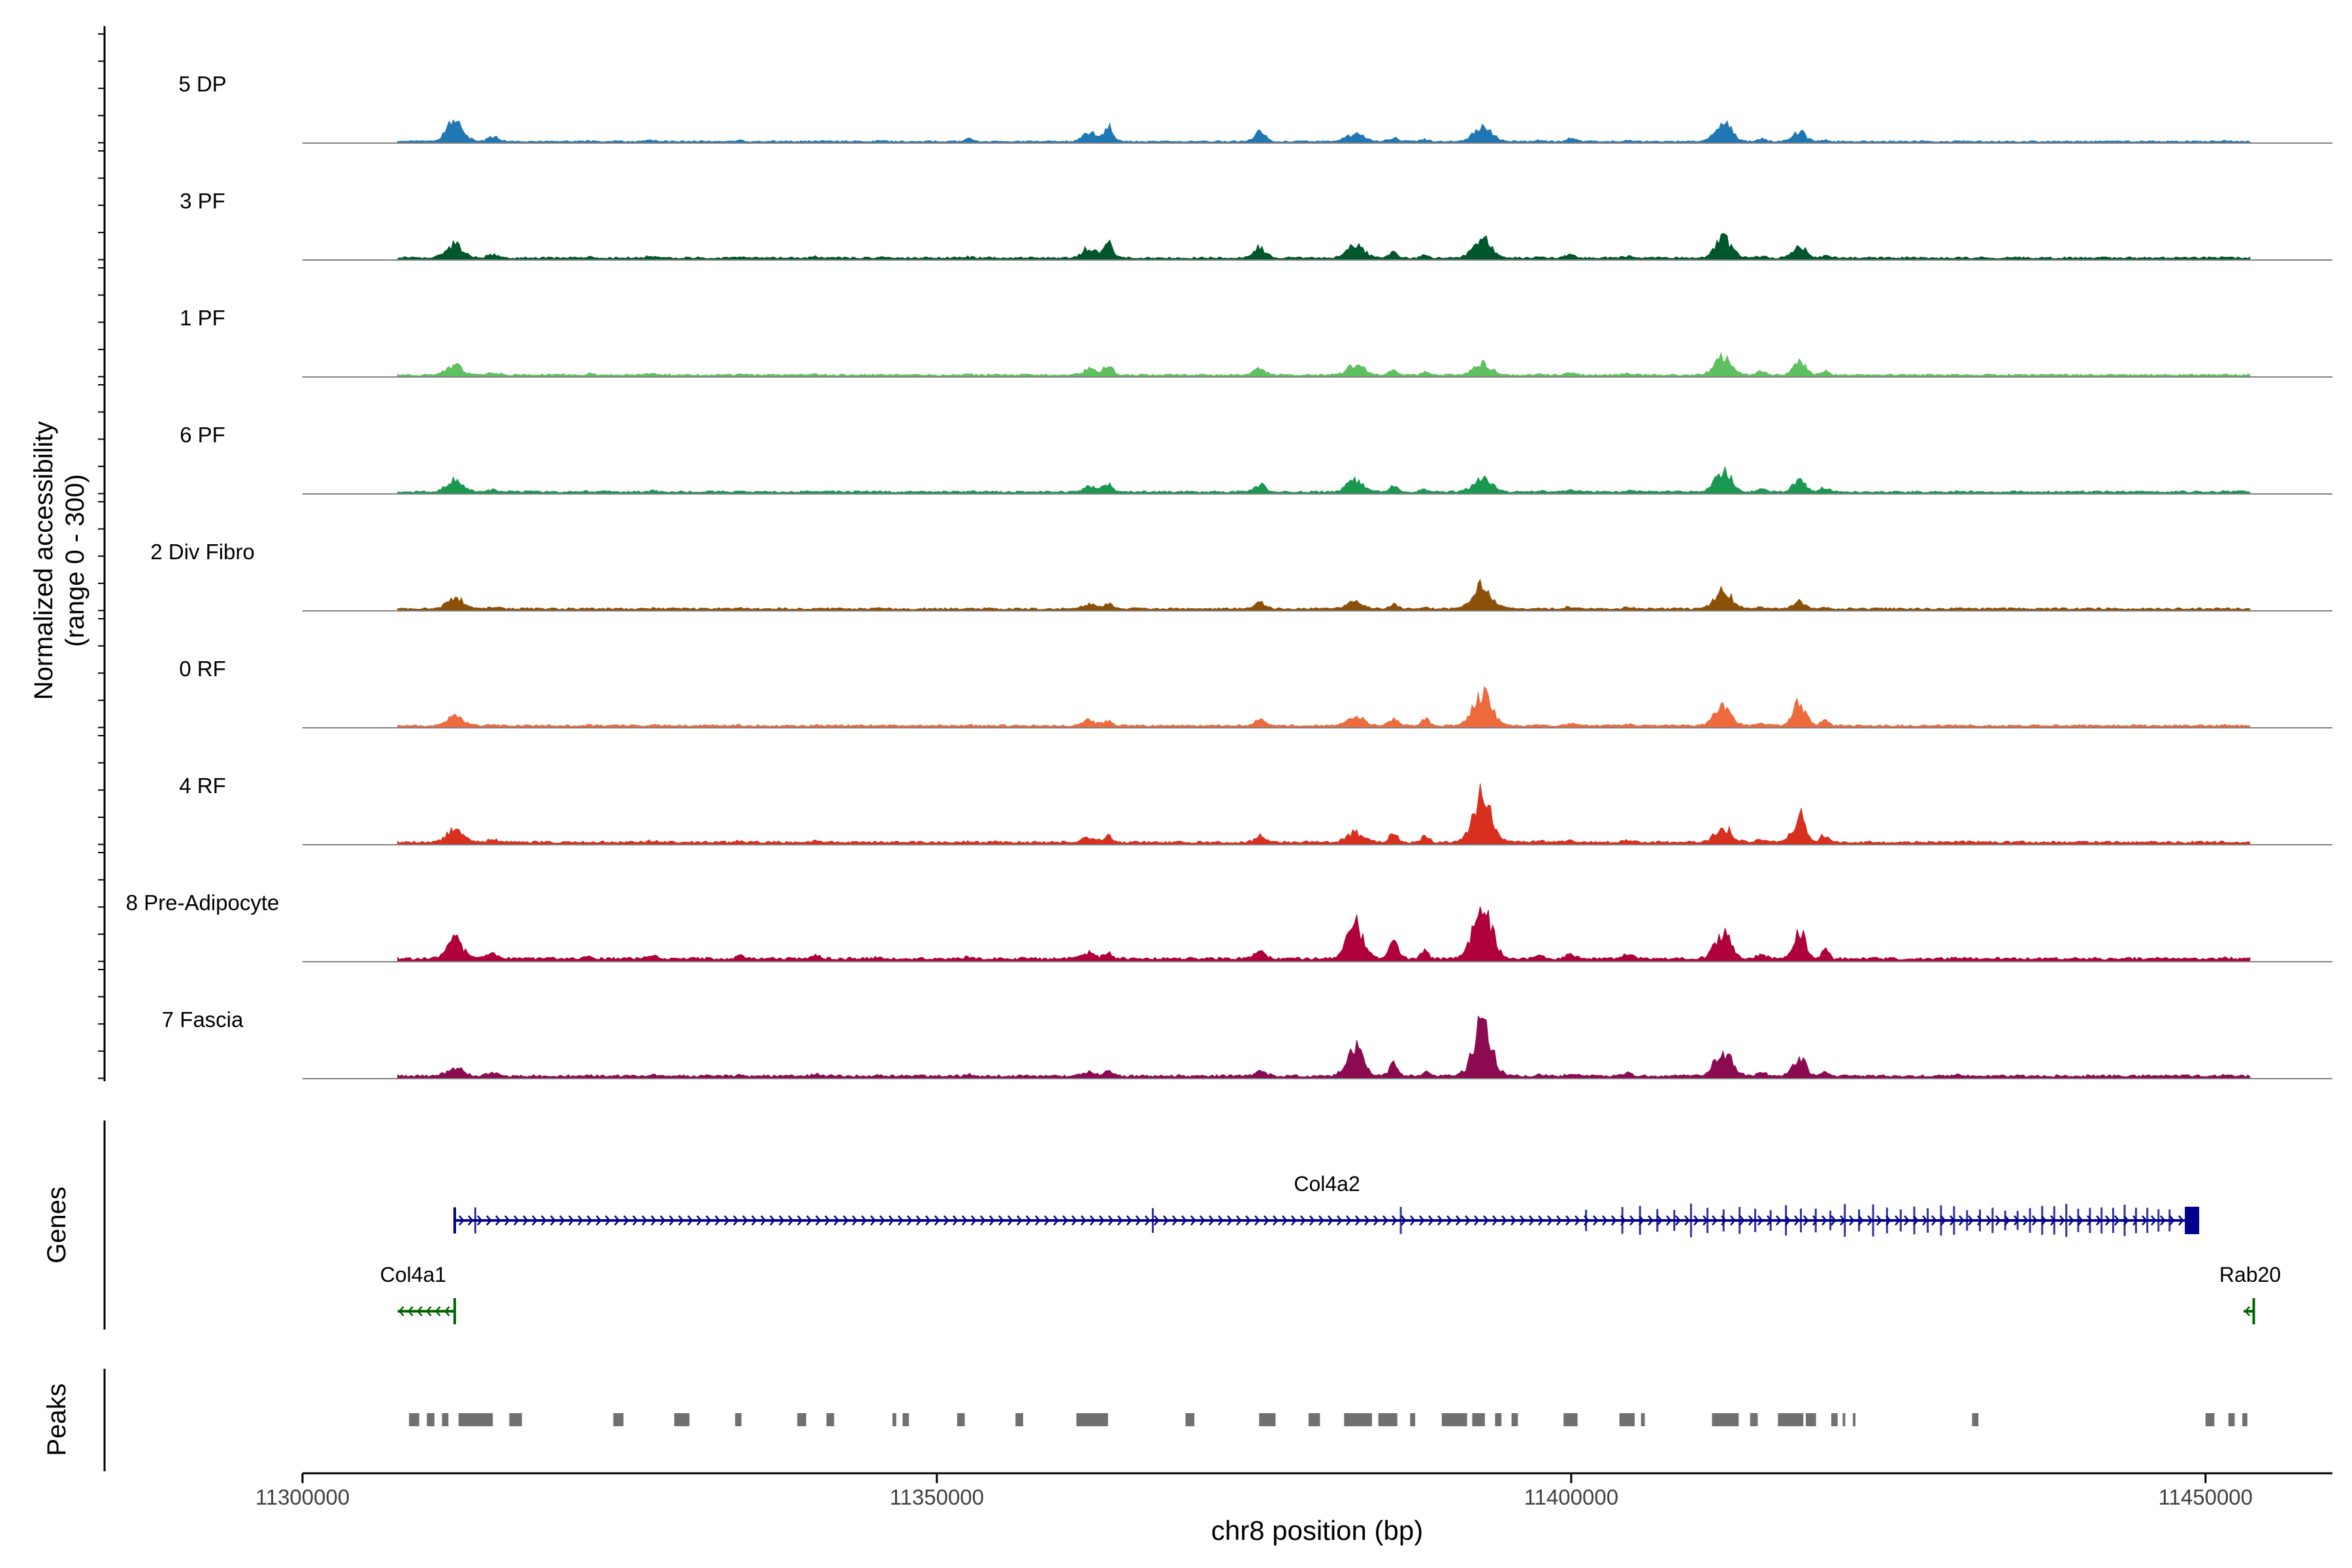 Image resolution: width=2352 pixels, height=1568 pixels. Describe the element at coordinates (56, 1419) in the screenshot. I see `peaks-panel-label: Peaks` at that location.